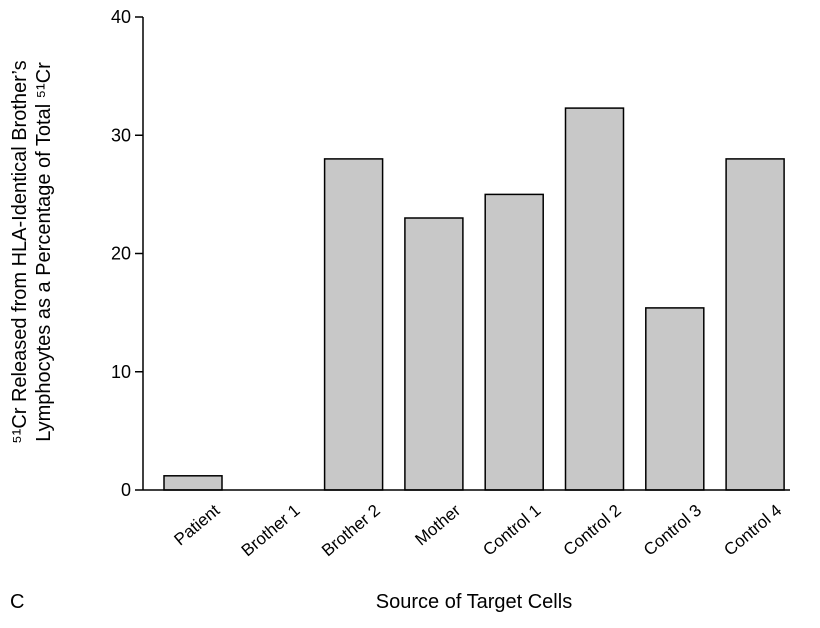  Describe the element at coordinates (197, 525) in the screenshot. I see `x-tick-label-patient: Patient` at that location.